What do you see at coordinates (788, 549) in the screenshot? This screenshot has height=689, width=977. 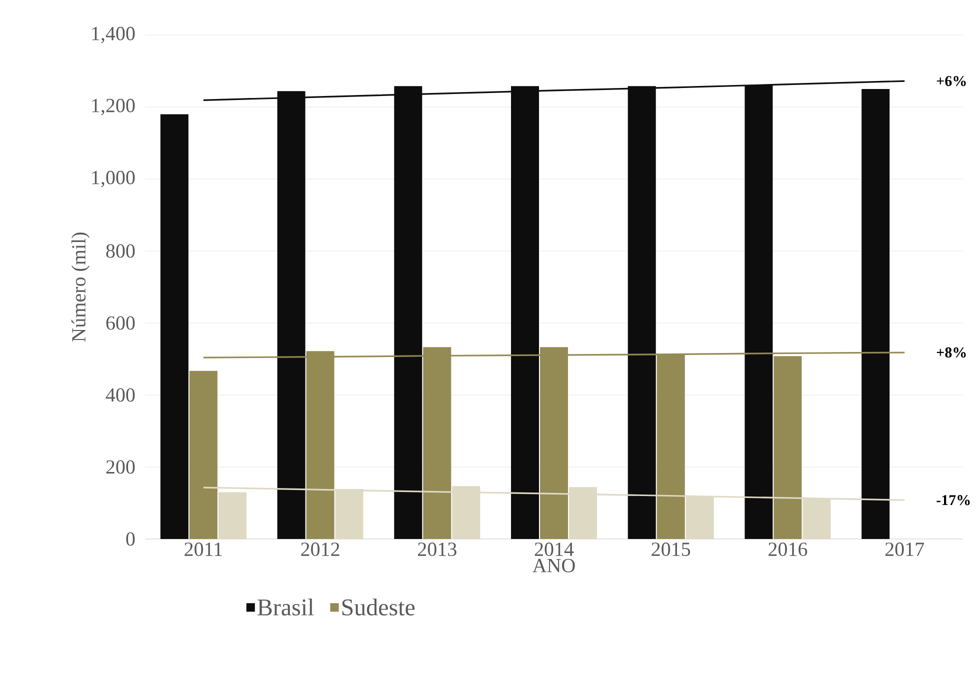 I see `x-tick-label: 2016` at bounding box center [788, 549].